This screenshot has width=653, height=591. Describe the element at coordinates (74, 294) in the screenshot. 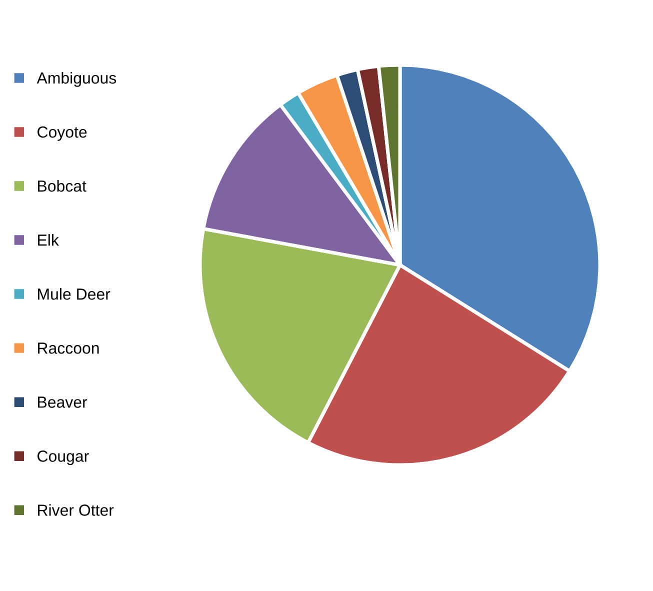

I see `legend-label: Mule Deer` at that location.